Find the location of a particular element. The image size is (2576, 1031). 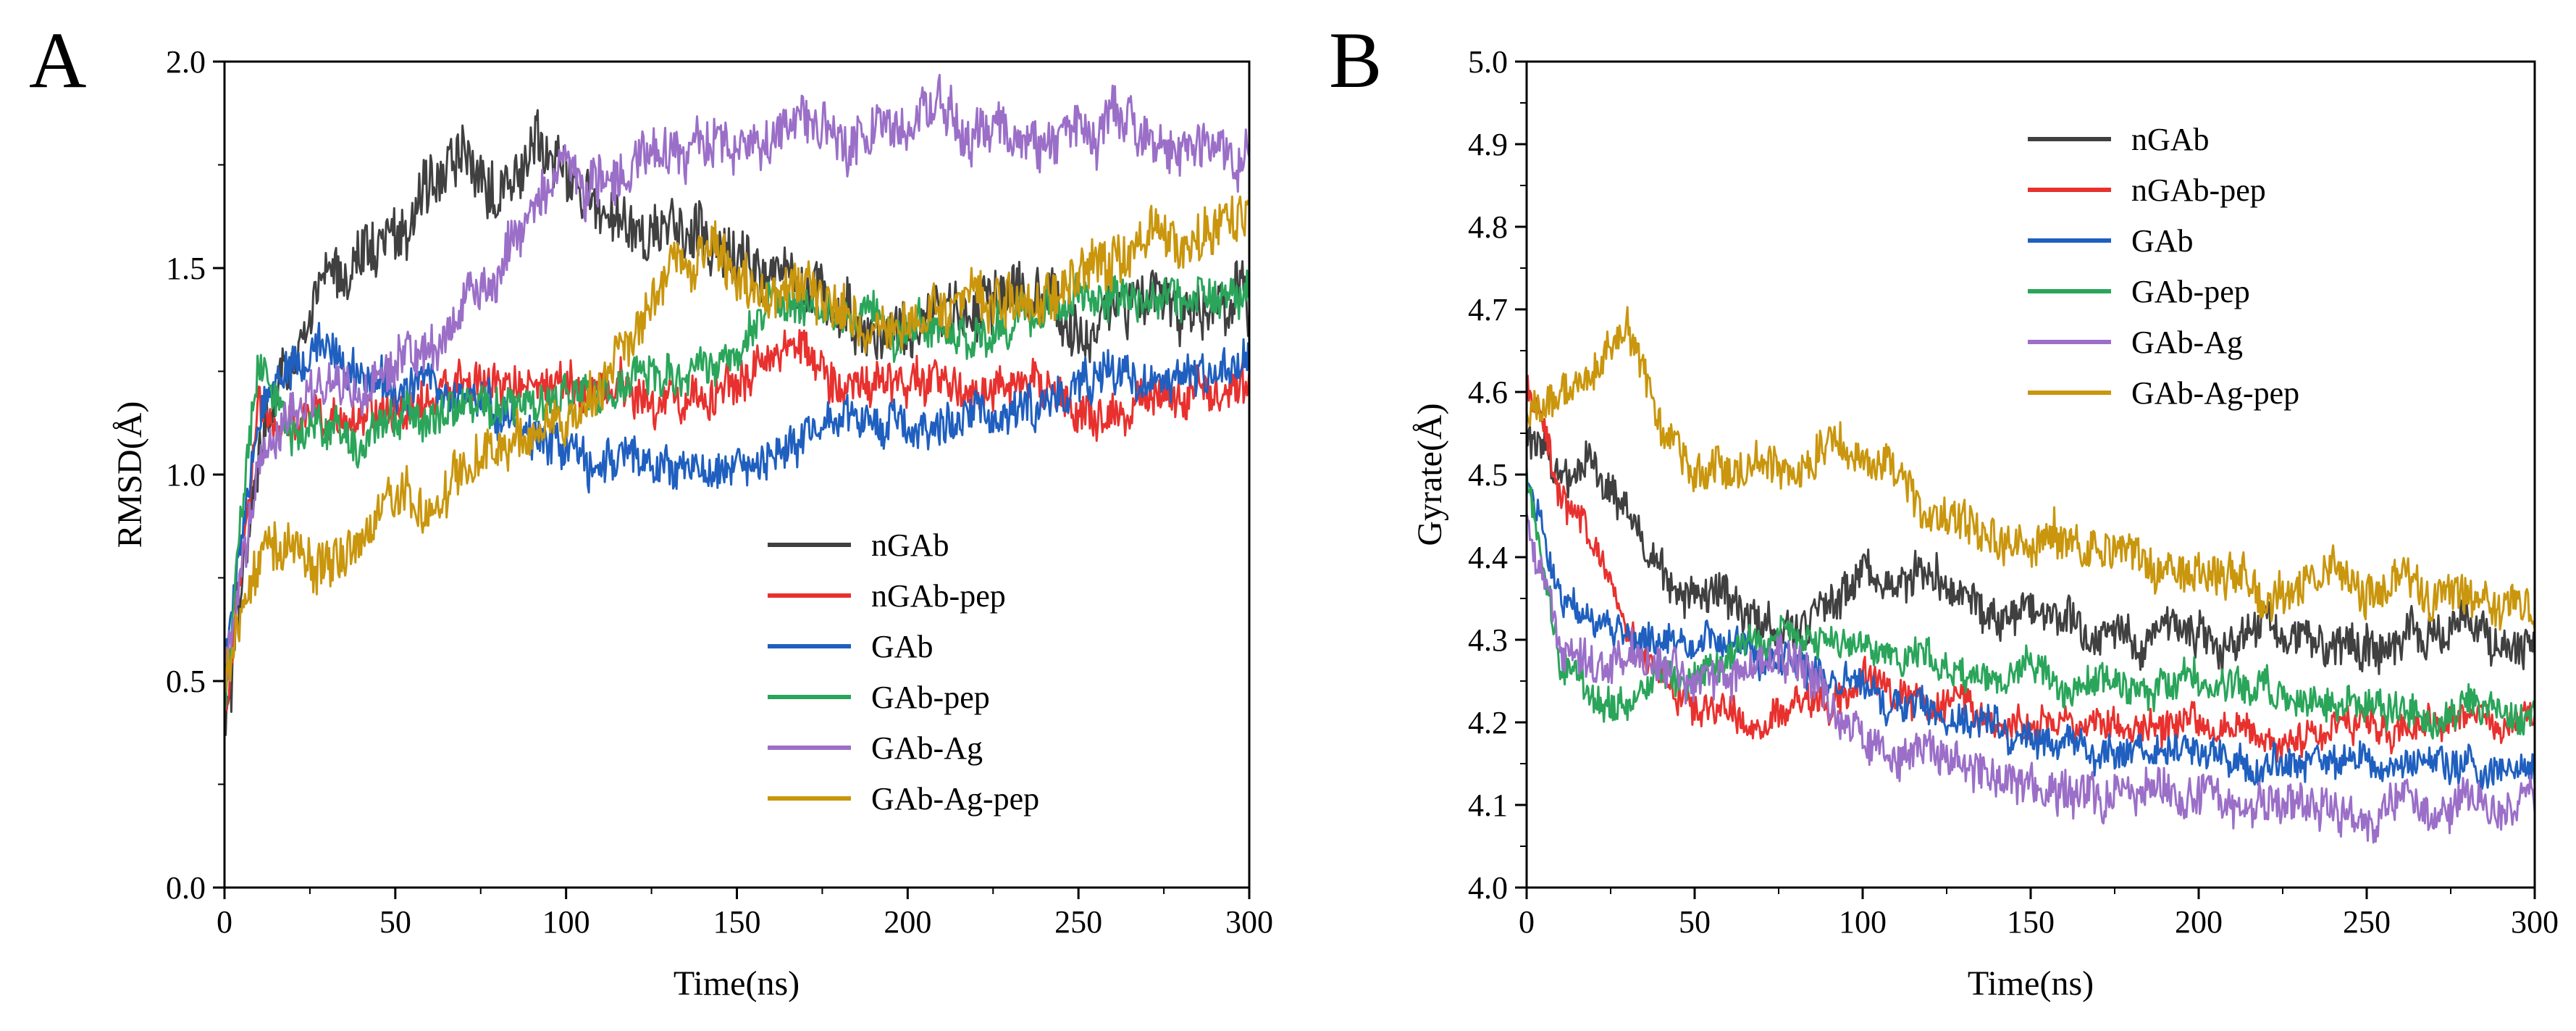

series-line-ngab is located at coordinates (2030, 550).